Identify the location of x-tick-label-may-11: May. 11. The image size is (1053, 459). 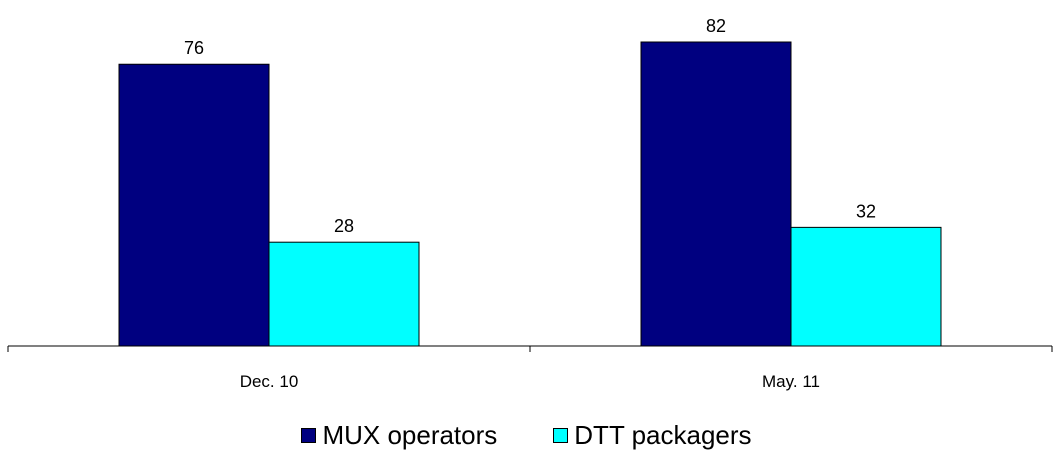
(791, 381).